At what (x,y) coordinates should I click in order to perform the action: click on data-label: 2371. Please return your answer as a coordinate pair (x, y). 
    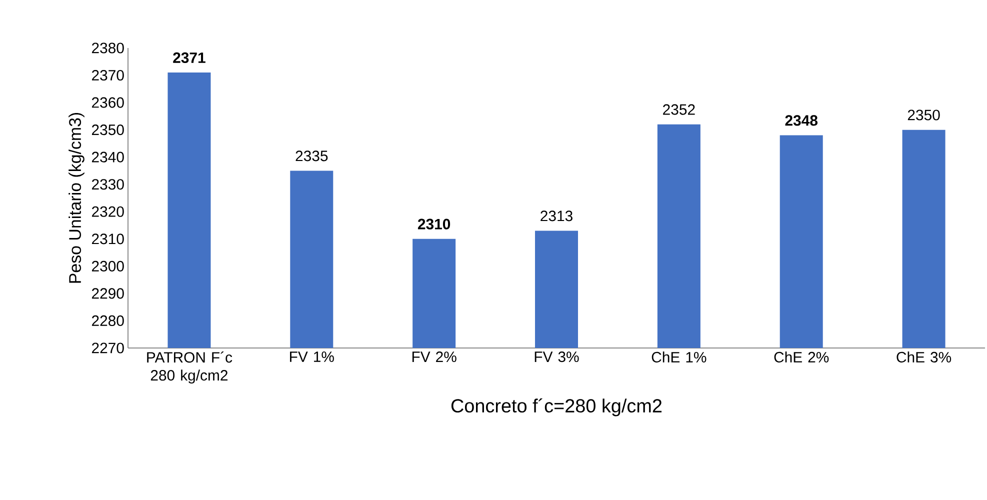
    Looking at the image, I should click on (189, 58).